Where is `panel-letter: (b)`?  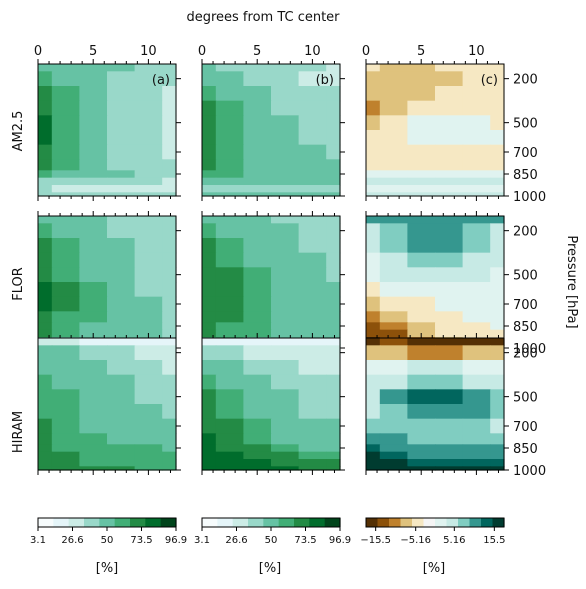 panel-letter: (b) is located at coordinates (325, 80).